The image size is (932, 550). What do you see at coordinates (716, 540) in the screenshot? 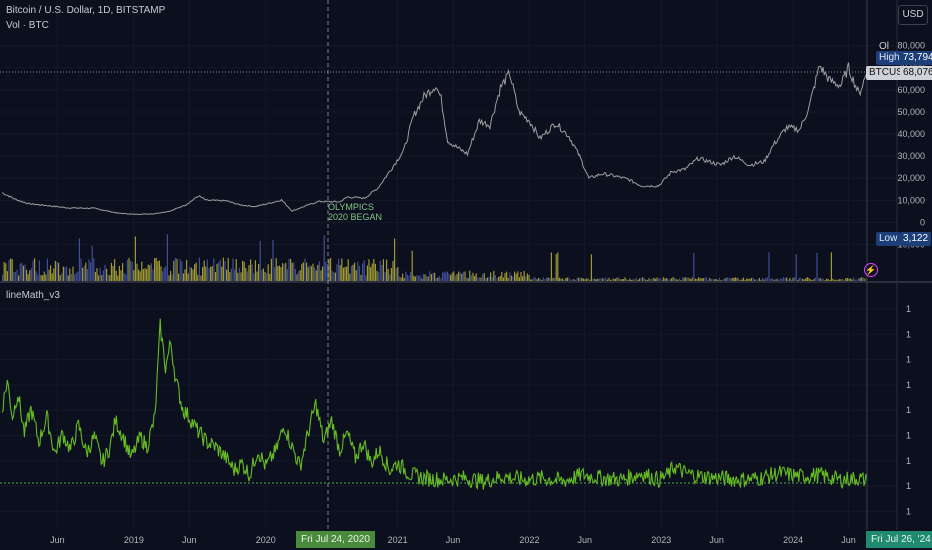
I see `time-tick-label: Jun` at bounding box center [716, 540].